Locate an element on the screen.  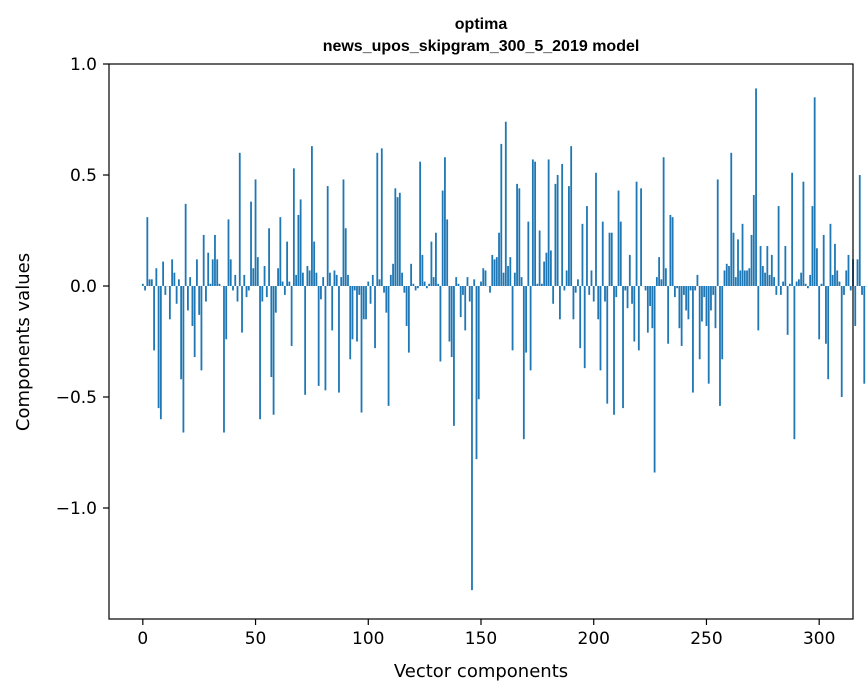
y-tick-label: 1.0 is located at coordinates (83, 65).